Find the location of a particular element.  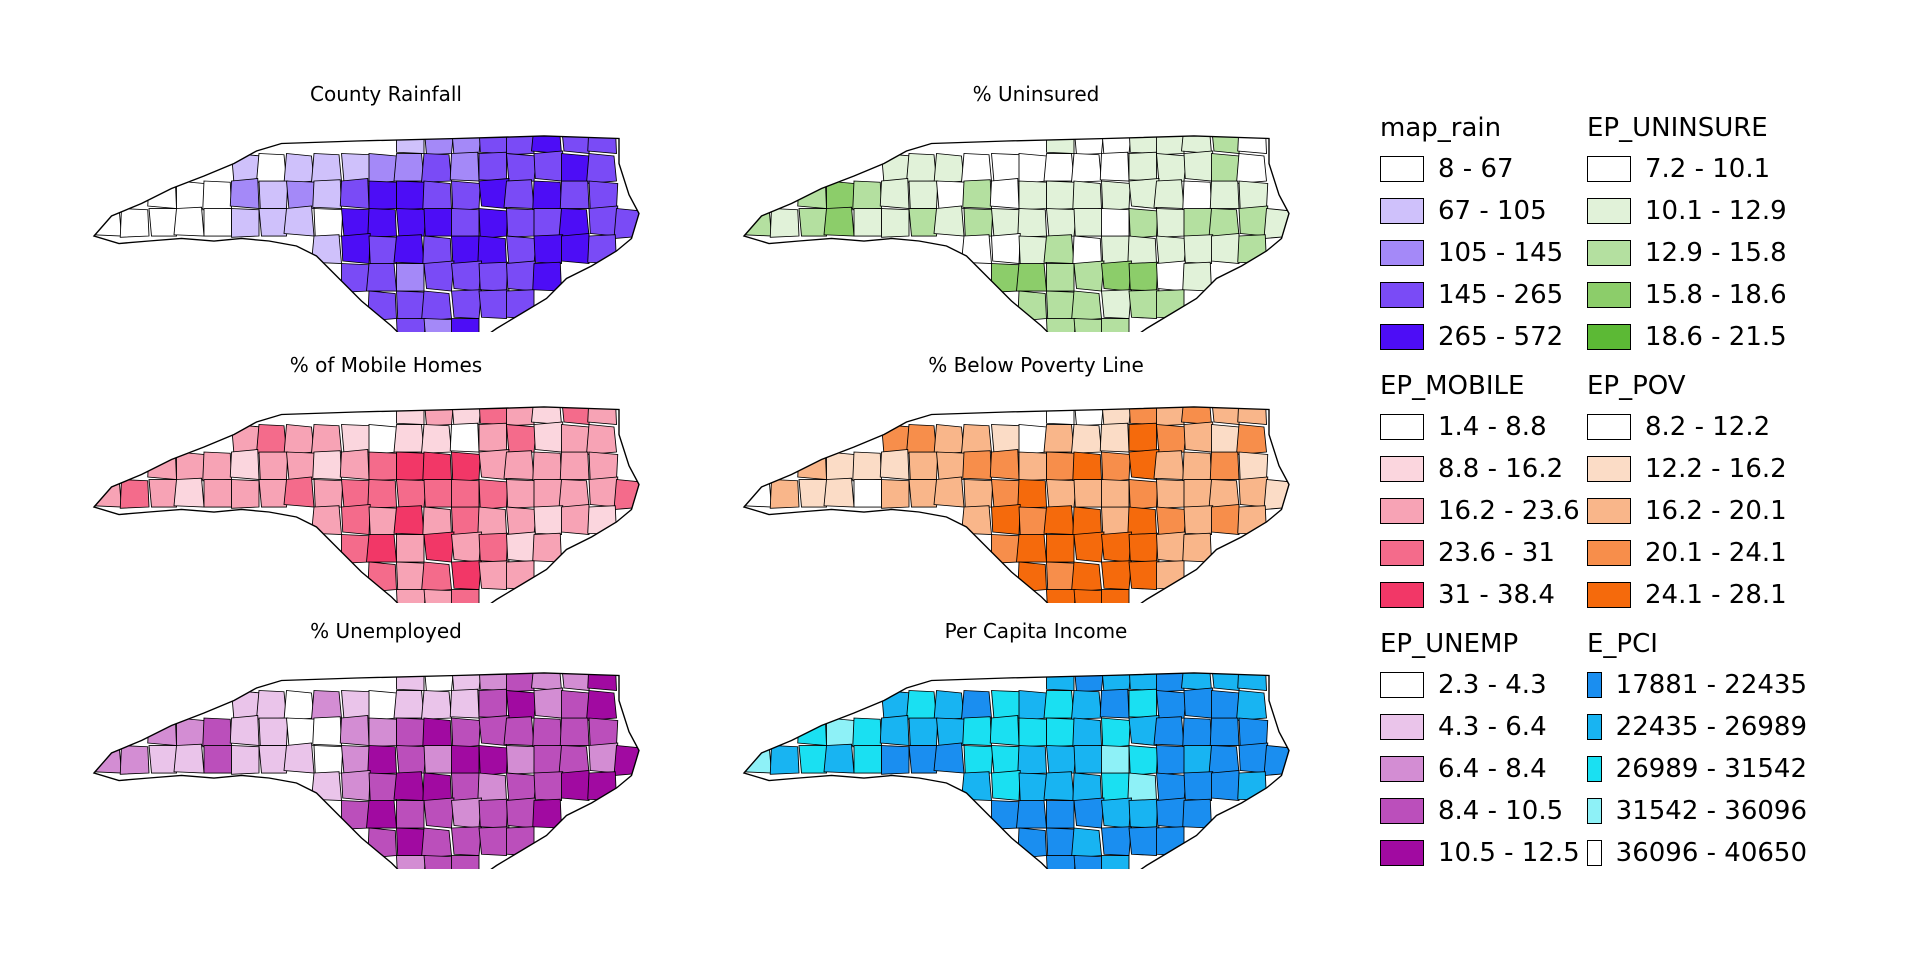

legend-label: 15.8 - 18.6 is located at coordinates (1716, 295).